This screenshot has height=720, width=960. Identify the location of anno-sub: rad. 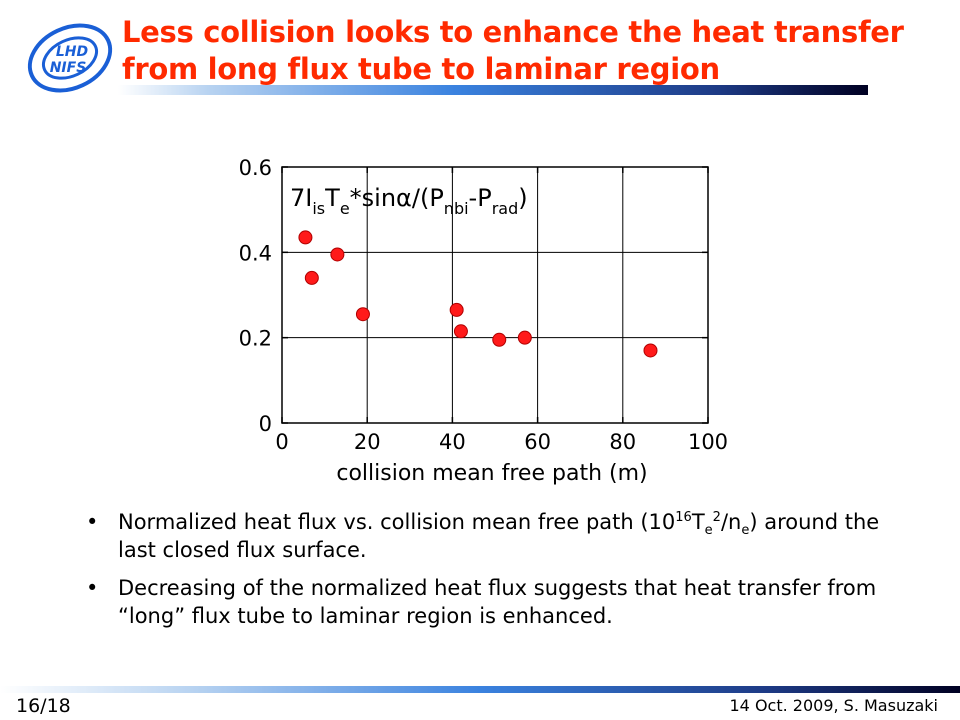
(505, 208).